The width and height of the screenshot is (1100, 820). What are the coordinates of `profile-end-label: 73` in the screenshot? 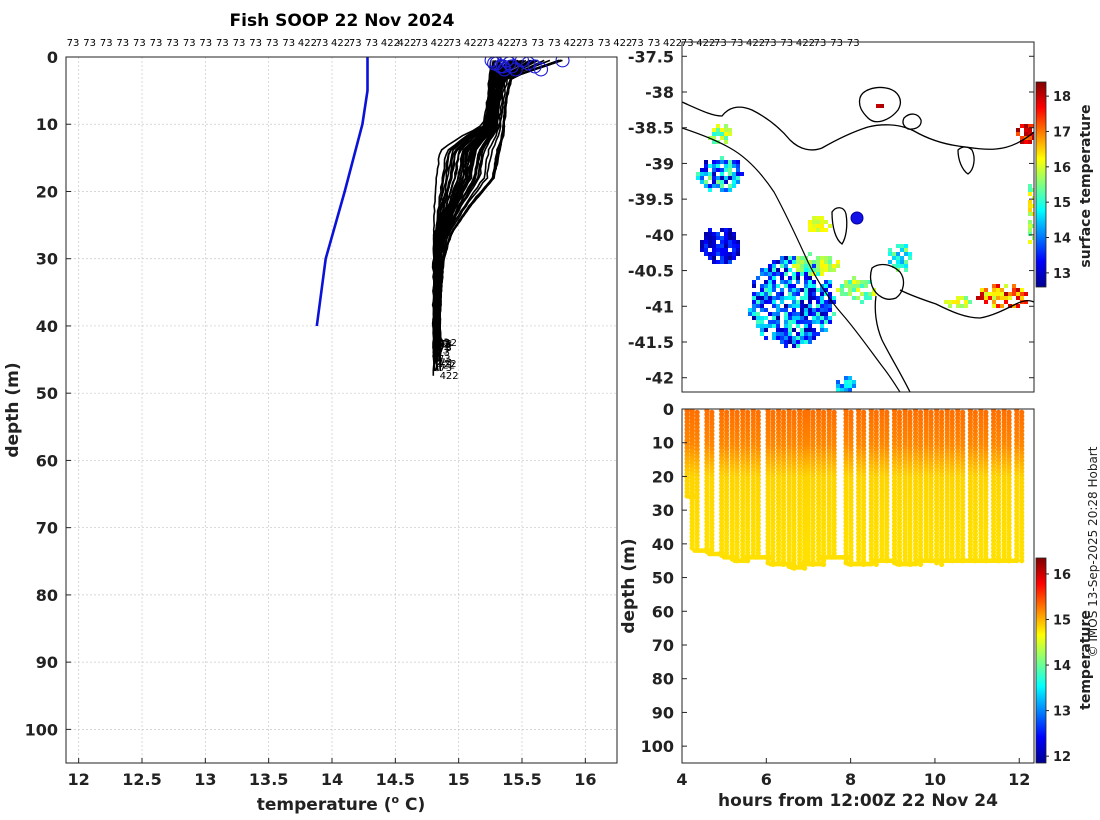 It's located at (445, 348).